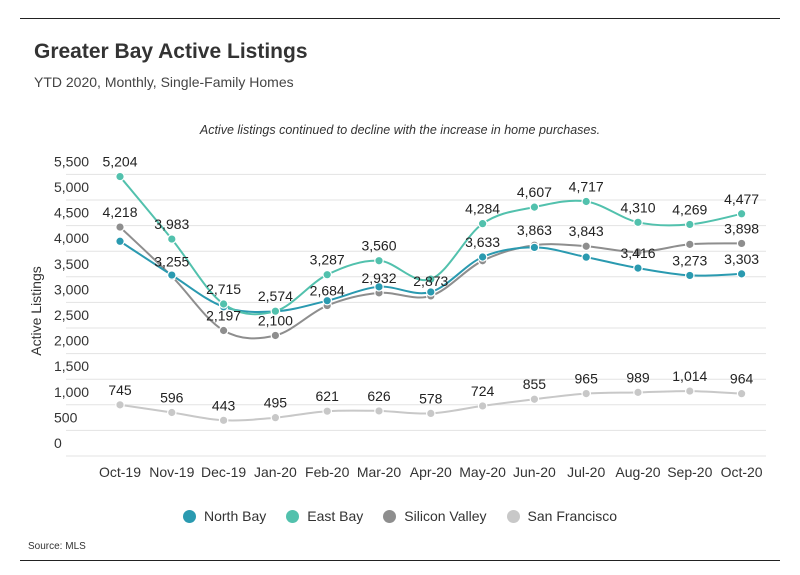  What do you see at coordinates (637, 253) in the screenshot?
I see `north-bay-data-label: 3,416` at bounding box center [637, 253].